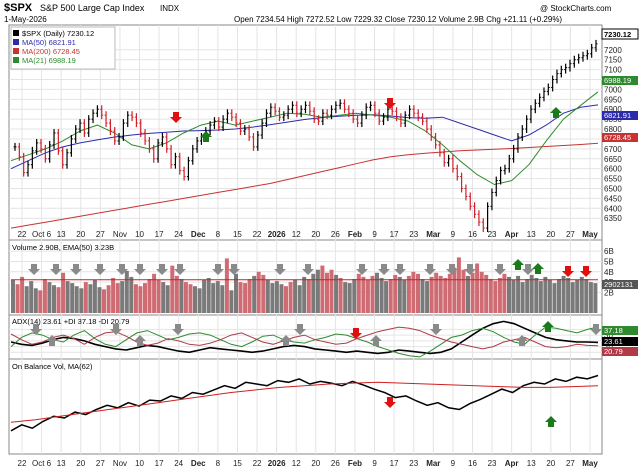 This screenshot has width=639, height=476. What do you see at coordinates (42, 234) in the screenshot?
I see `x-tick-label: Oct 6` at bounding box center [42, 234].